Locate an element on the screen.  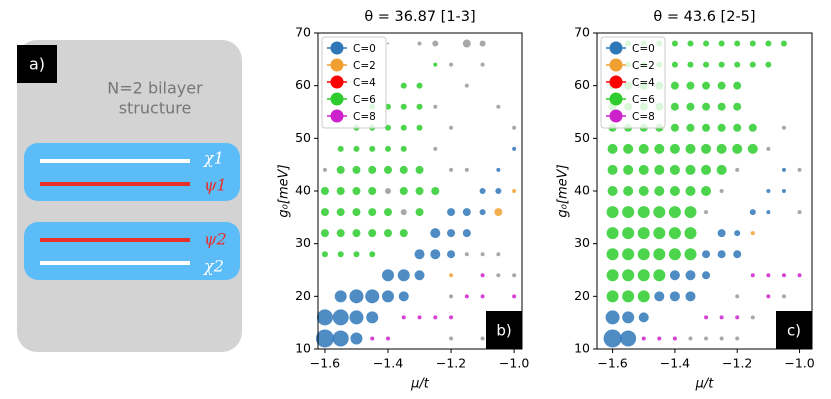
panel-label: a) is located at coordinates (37, 64).